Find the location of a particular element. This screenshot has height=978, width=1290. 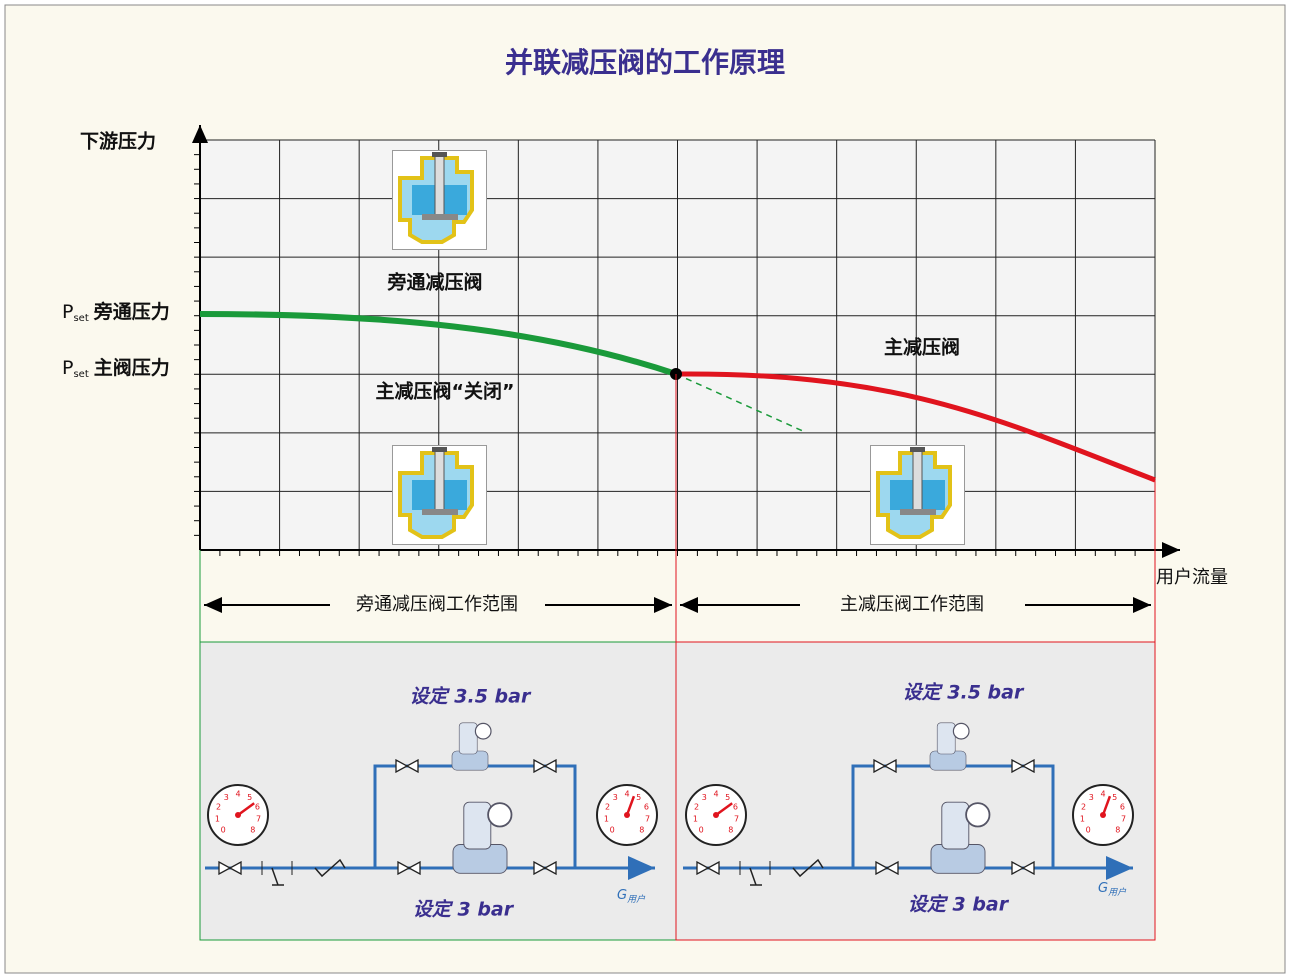

bypass-curve is located at coordinates (438, 344).